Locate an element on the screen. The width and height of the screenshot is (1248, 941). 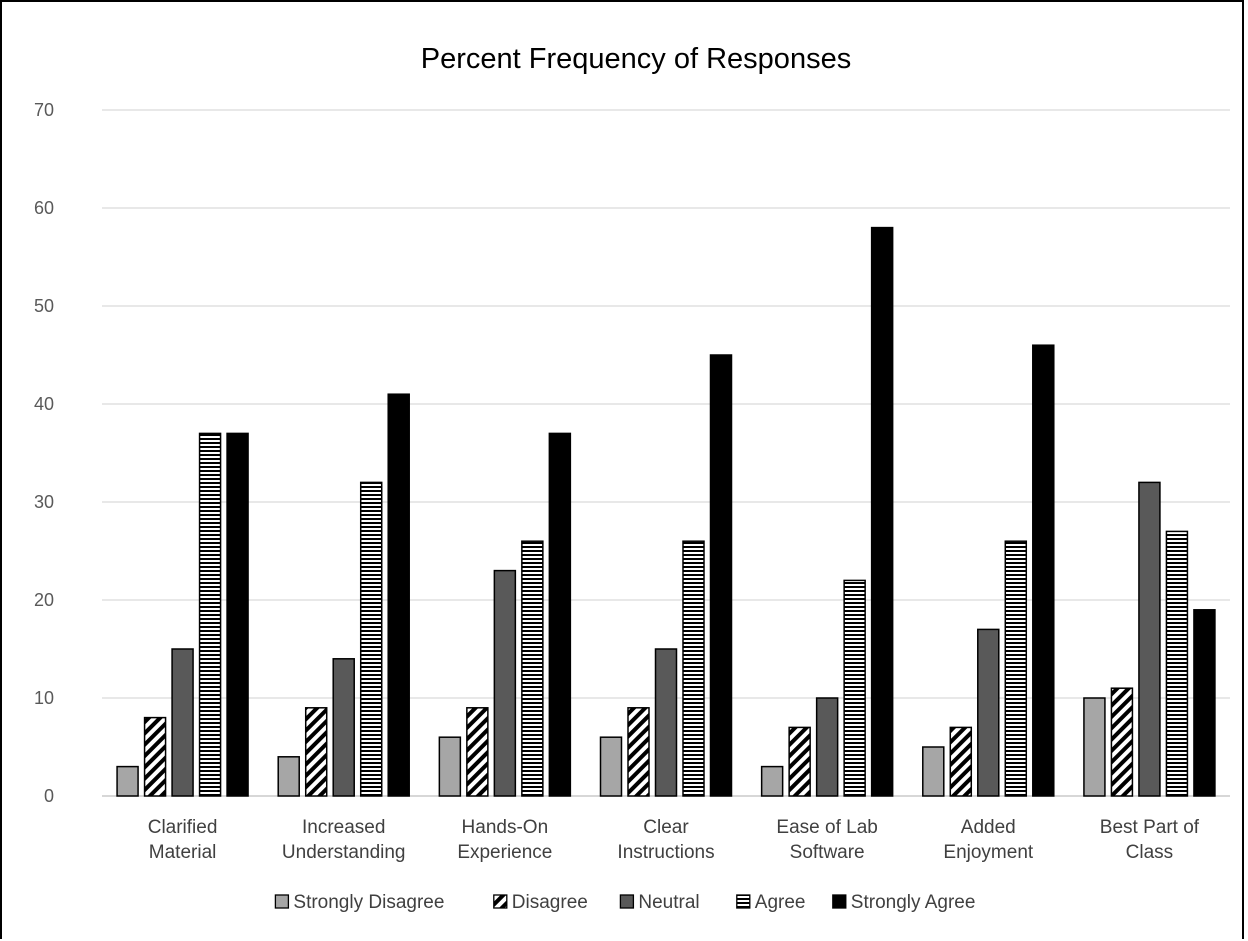
category-label: Best Part of is located at coordinates (1150, 827).